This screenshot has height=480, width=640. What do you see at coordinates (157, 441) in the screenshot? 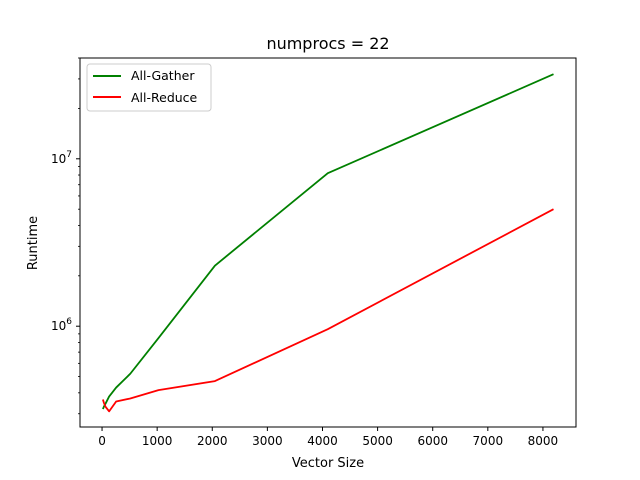
I see `x-tick-label: 1000` at bounding box center [157, 441].